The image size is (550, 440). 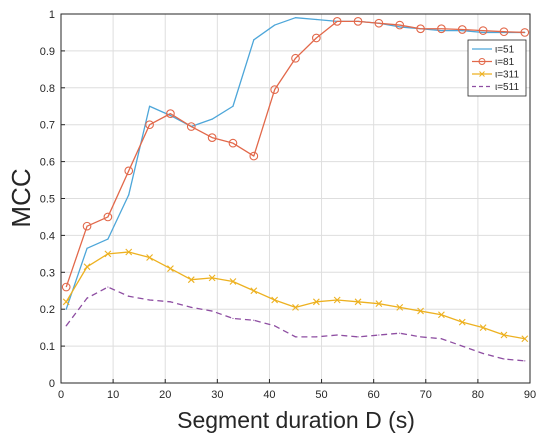 What do you see at coordinates (505, 50) in the screenshot?
I see `legend-label: ι=51` at bounding box center [505, 50].